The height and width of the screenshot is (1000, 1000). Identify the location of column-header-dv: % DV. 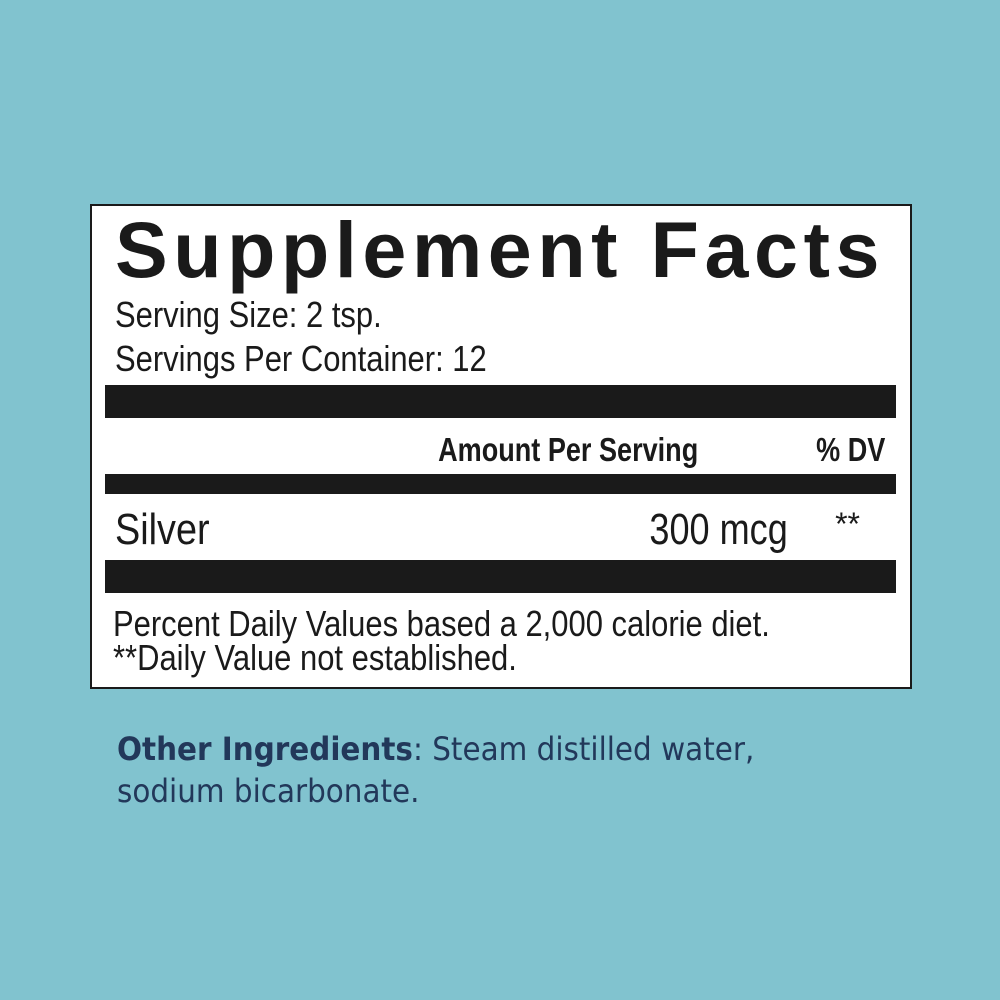
(850, 449).